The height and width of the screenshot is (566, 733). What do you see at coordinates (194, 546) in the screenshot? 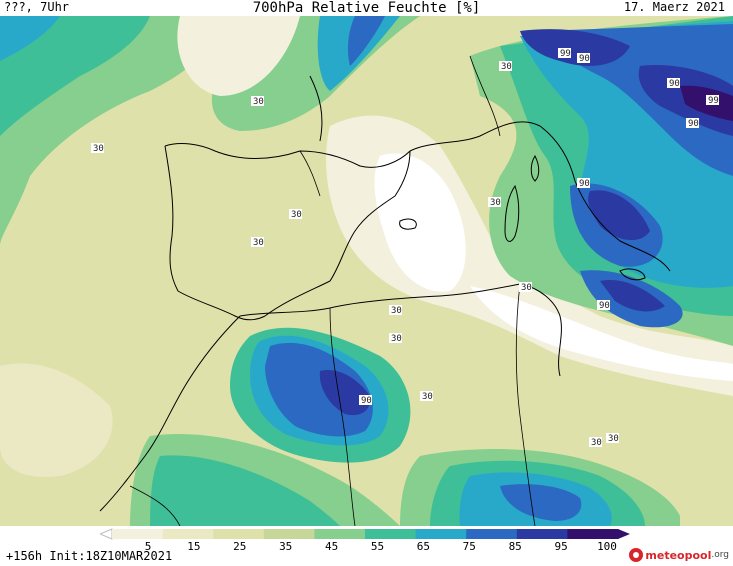
I see `legend-tick: 15` at bounding box center [194, 546].